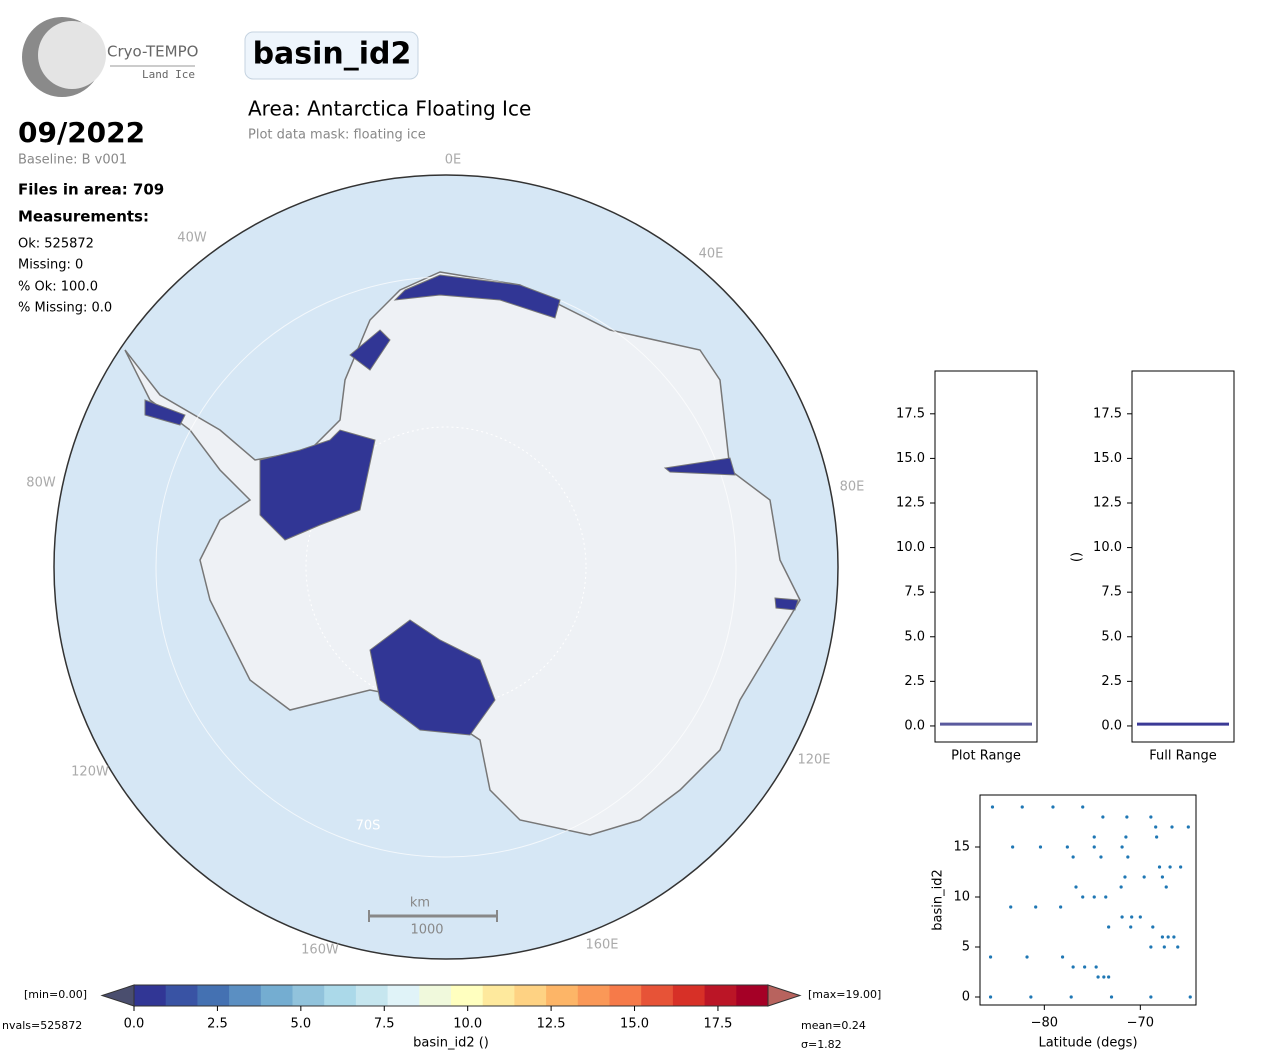 This screenshot has width=1272, height=1060. I want to click on y-tick-label: 10.0, so click(1107, 547).